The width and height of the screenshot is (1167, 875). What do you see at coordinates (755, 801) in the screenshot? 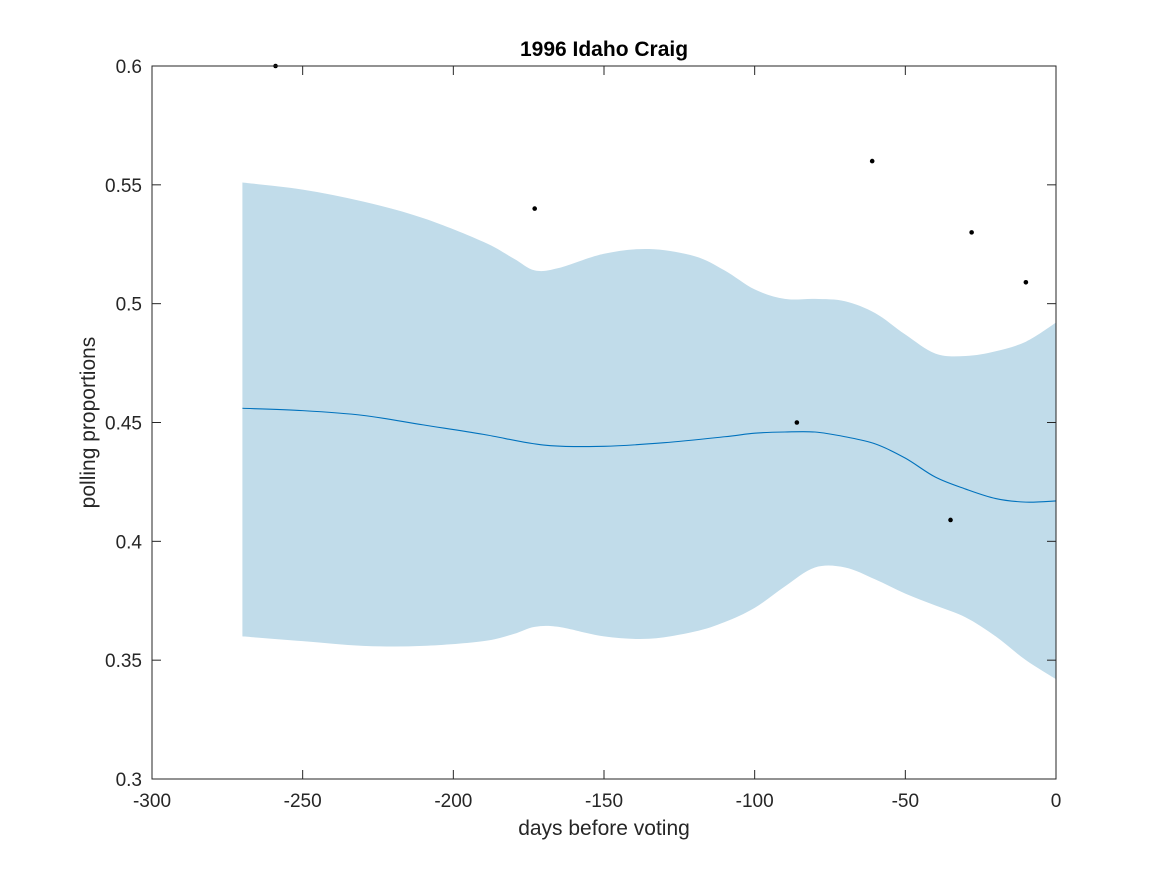
I see `x-tick-label: -100` at bounding box center [755, 801].